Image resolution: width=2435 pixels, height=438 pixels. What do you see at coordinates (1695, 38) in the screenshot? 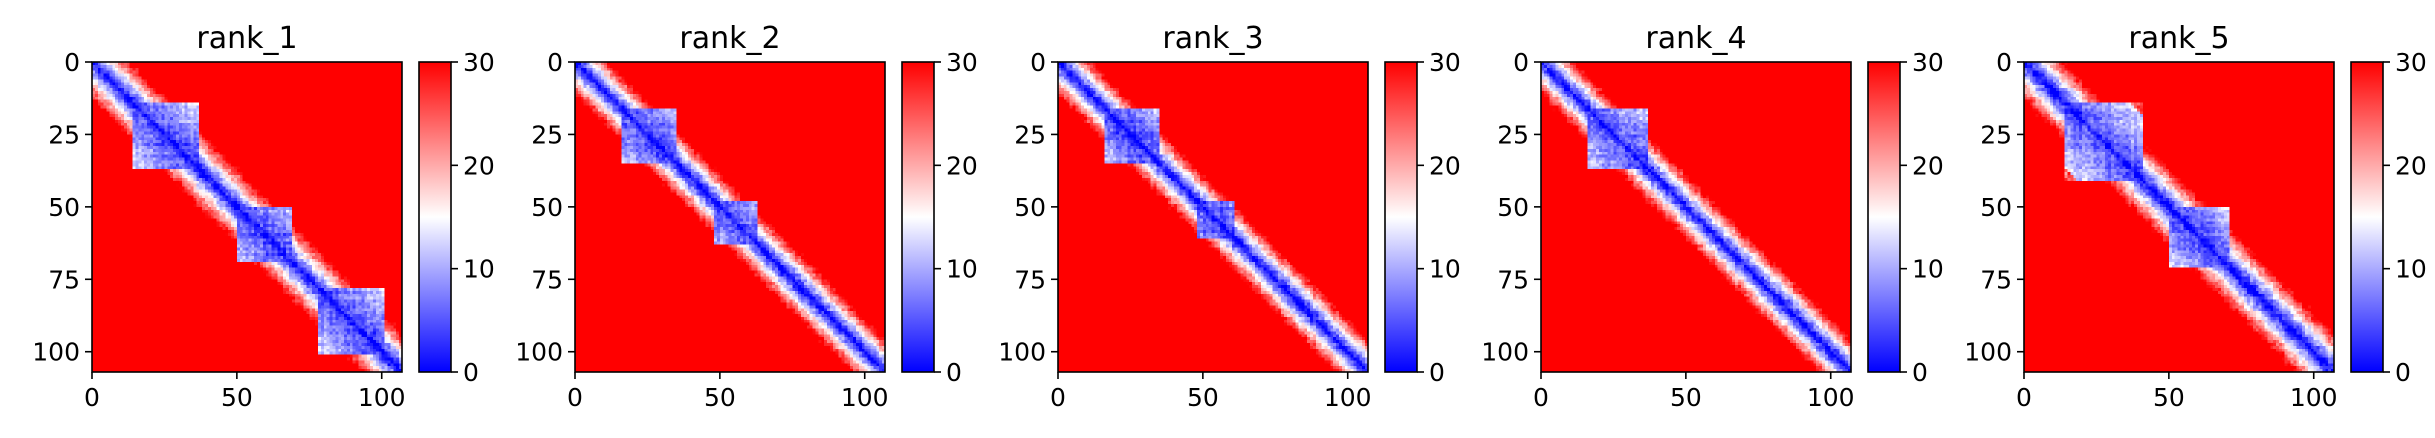
I see `panel-title: rank_4` at bounding box center [1695, 38].